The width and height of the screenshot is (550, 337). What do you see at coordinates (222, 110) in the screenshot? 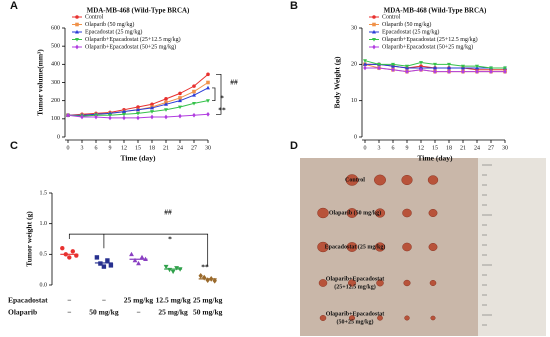
I see `annotation: **` at bounding box center [222, 110].